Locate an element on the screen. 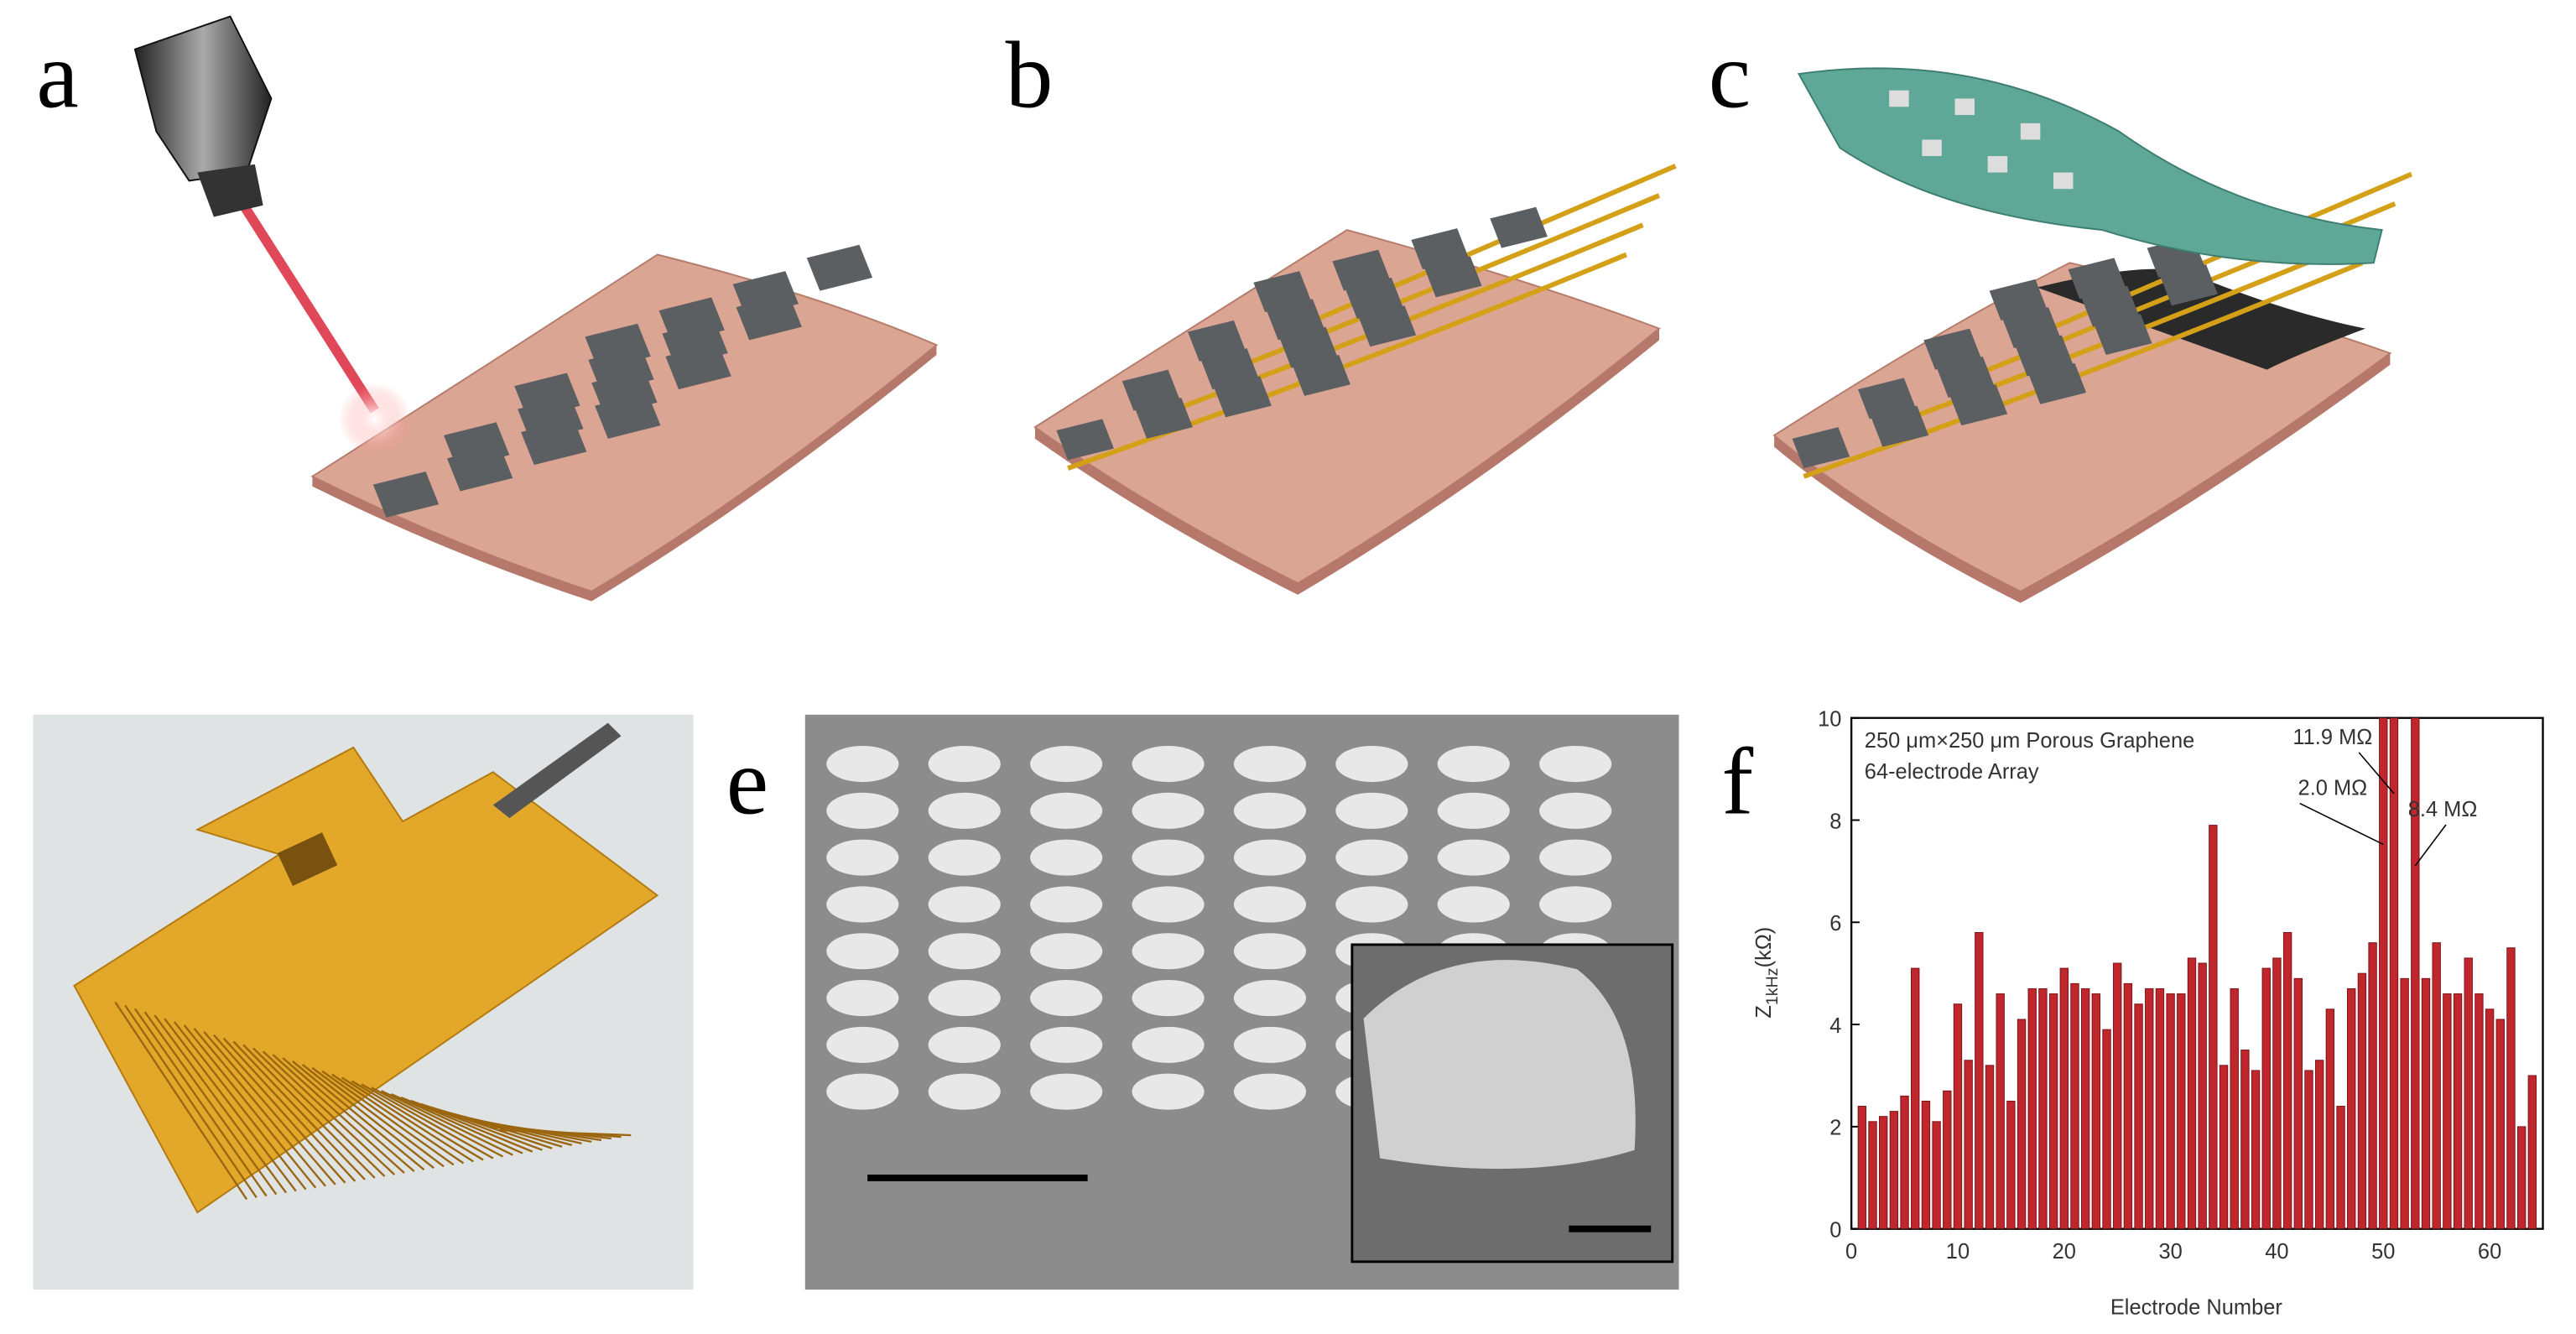 This screenshot has height=1334, width=2576. plot-frame is located at coordinates (2197, 973).